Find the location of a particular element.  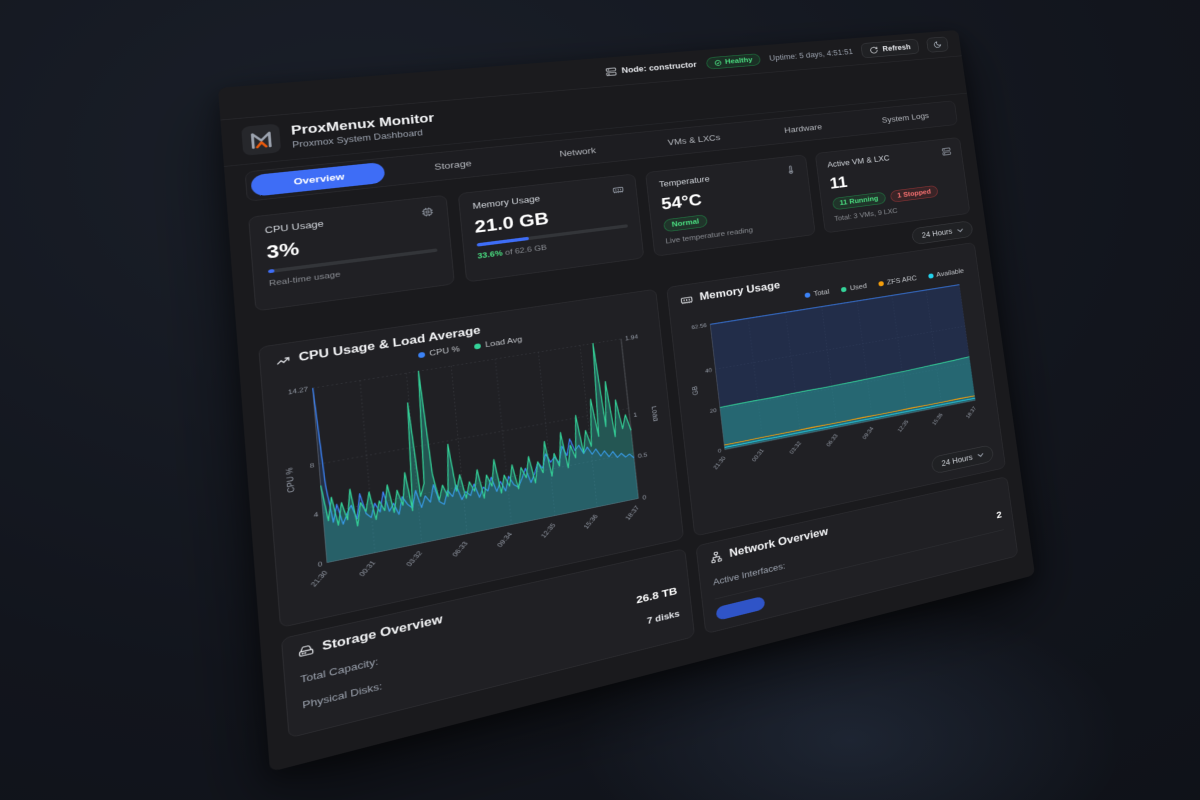

tab-system-logs: System Logs is located at coordinates (905, 118).